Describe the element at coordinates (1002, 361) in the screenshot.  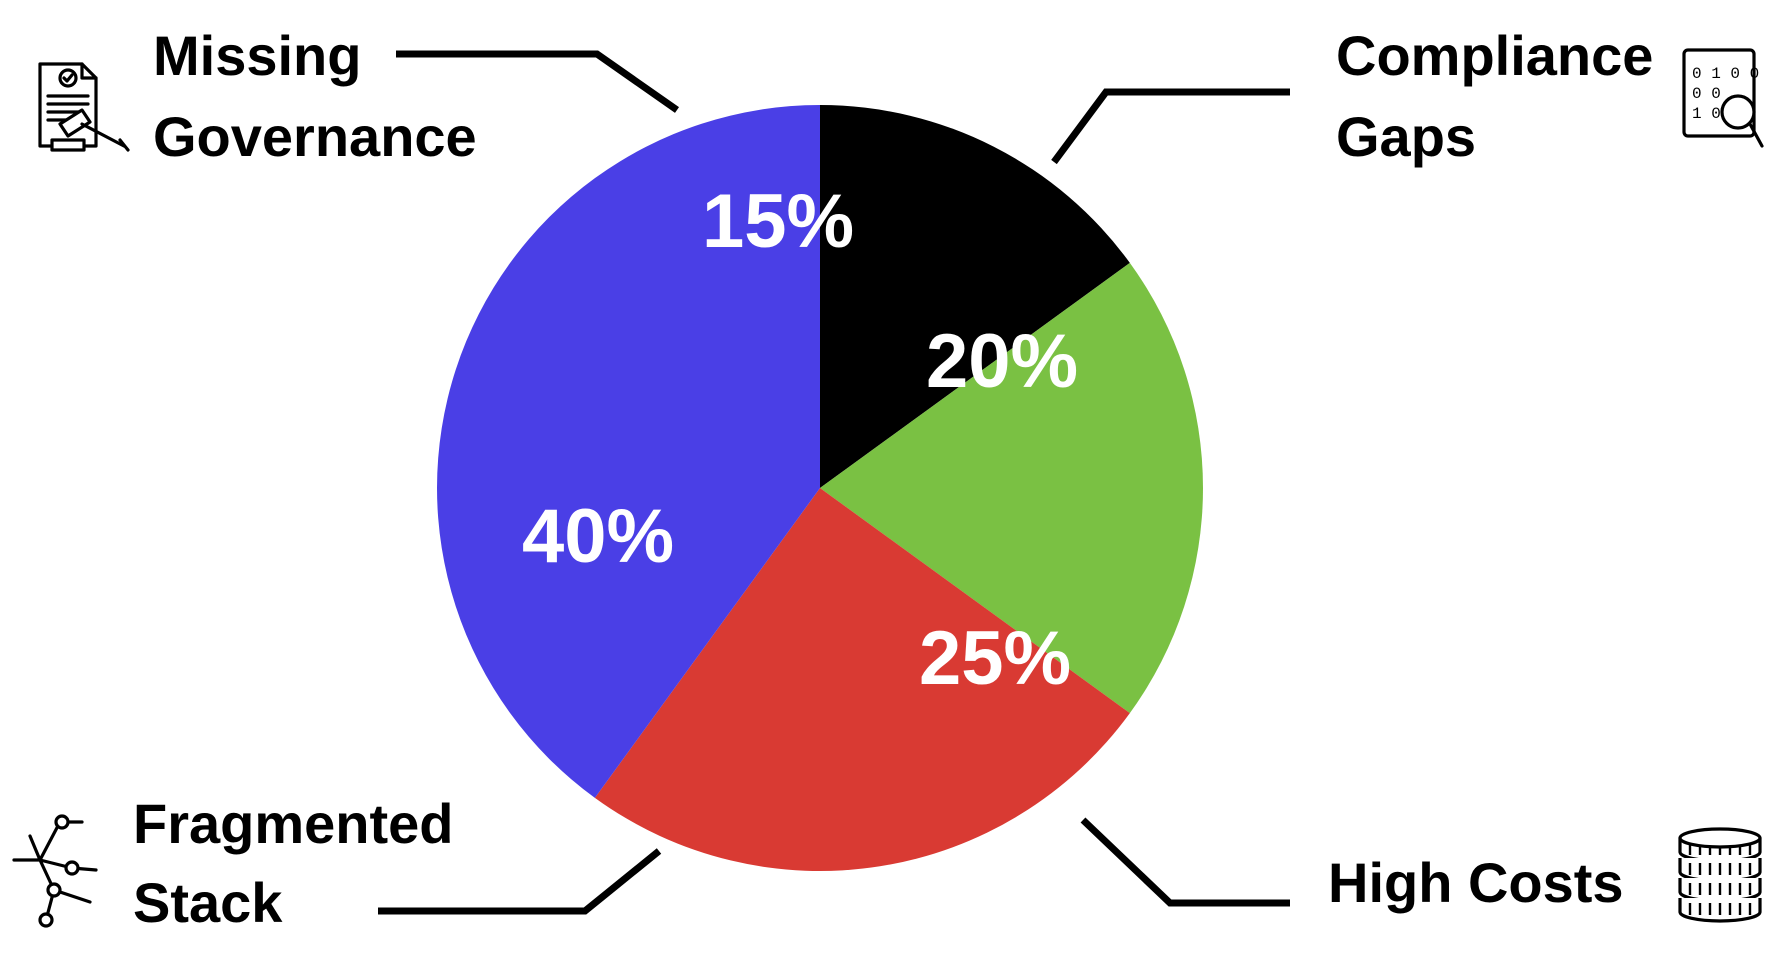
I see `slice-value-label-compliance-gaps: 20%` at that location.